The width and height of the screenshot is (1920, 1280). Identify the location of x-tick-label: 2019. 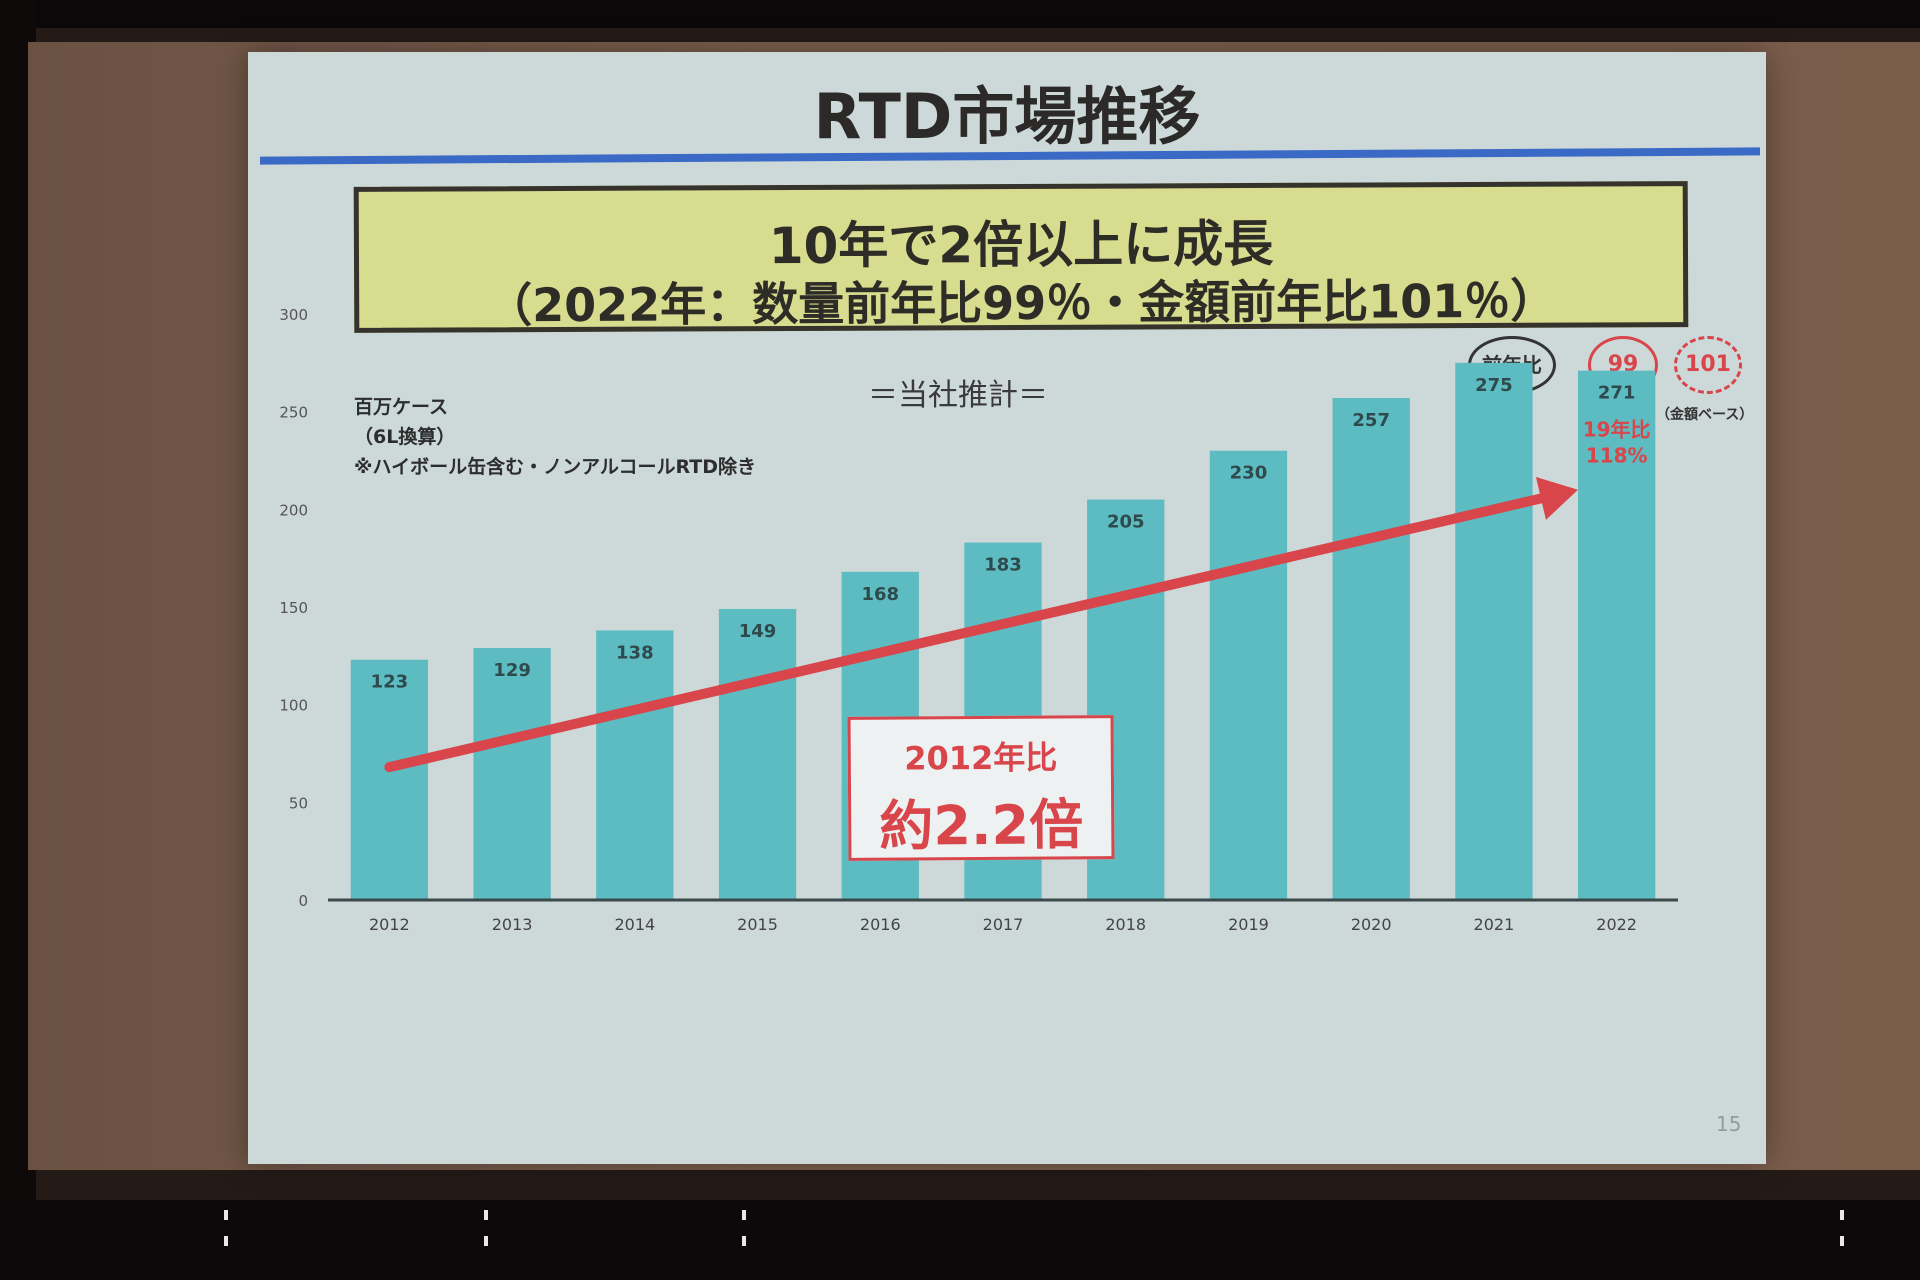
(1248, 924).